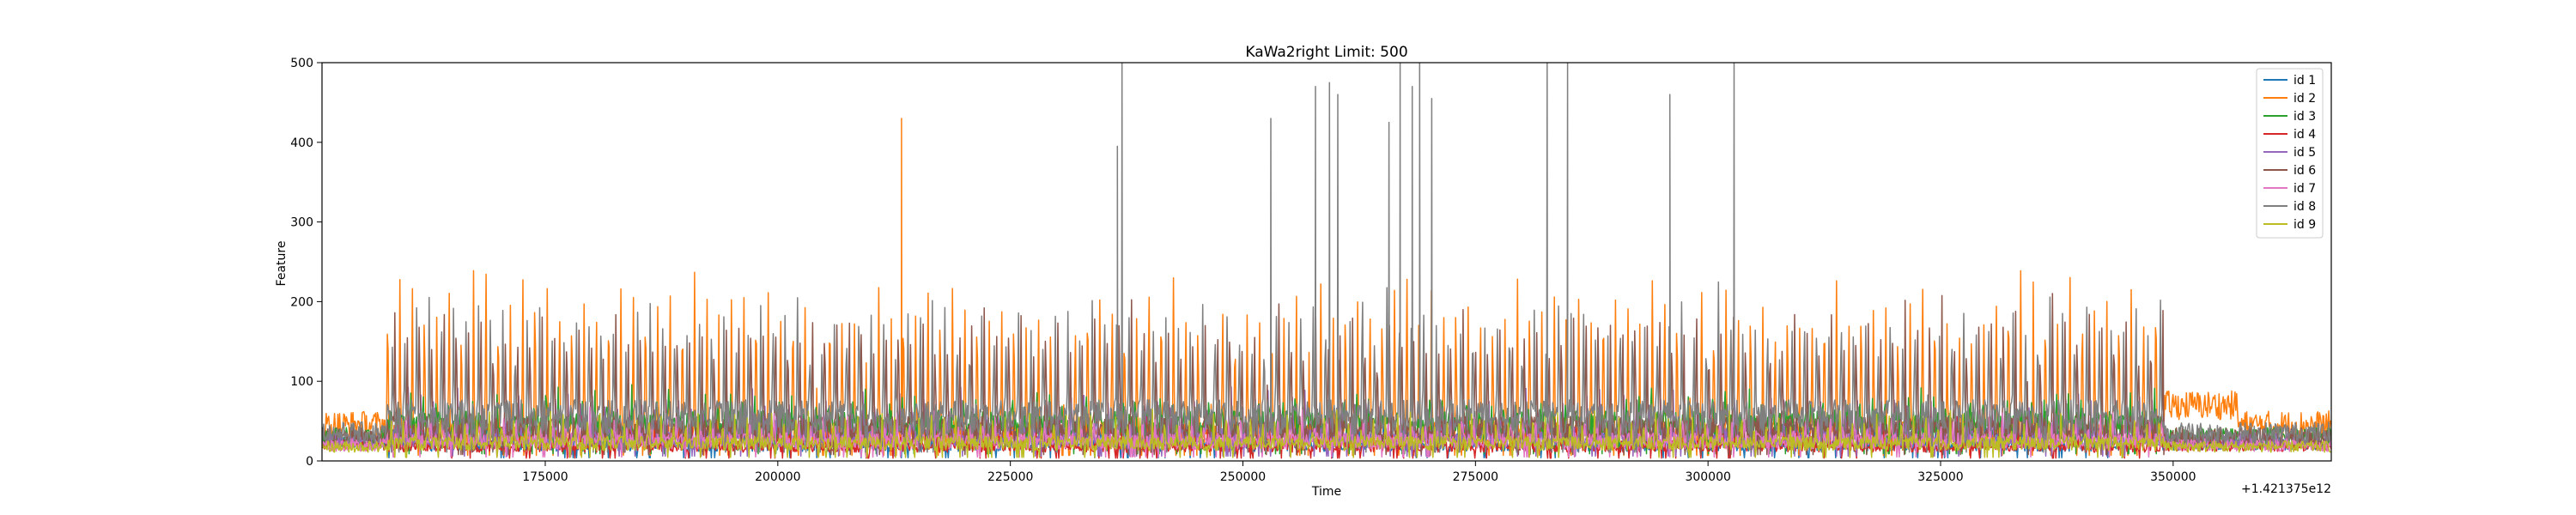  I want to click on legend-label: id 3, so click(2304, 117).